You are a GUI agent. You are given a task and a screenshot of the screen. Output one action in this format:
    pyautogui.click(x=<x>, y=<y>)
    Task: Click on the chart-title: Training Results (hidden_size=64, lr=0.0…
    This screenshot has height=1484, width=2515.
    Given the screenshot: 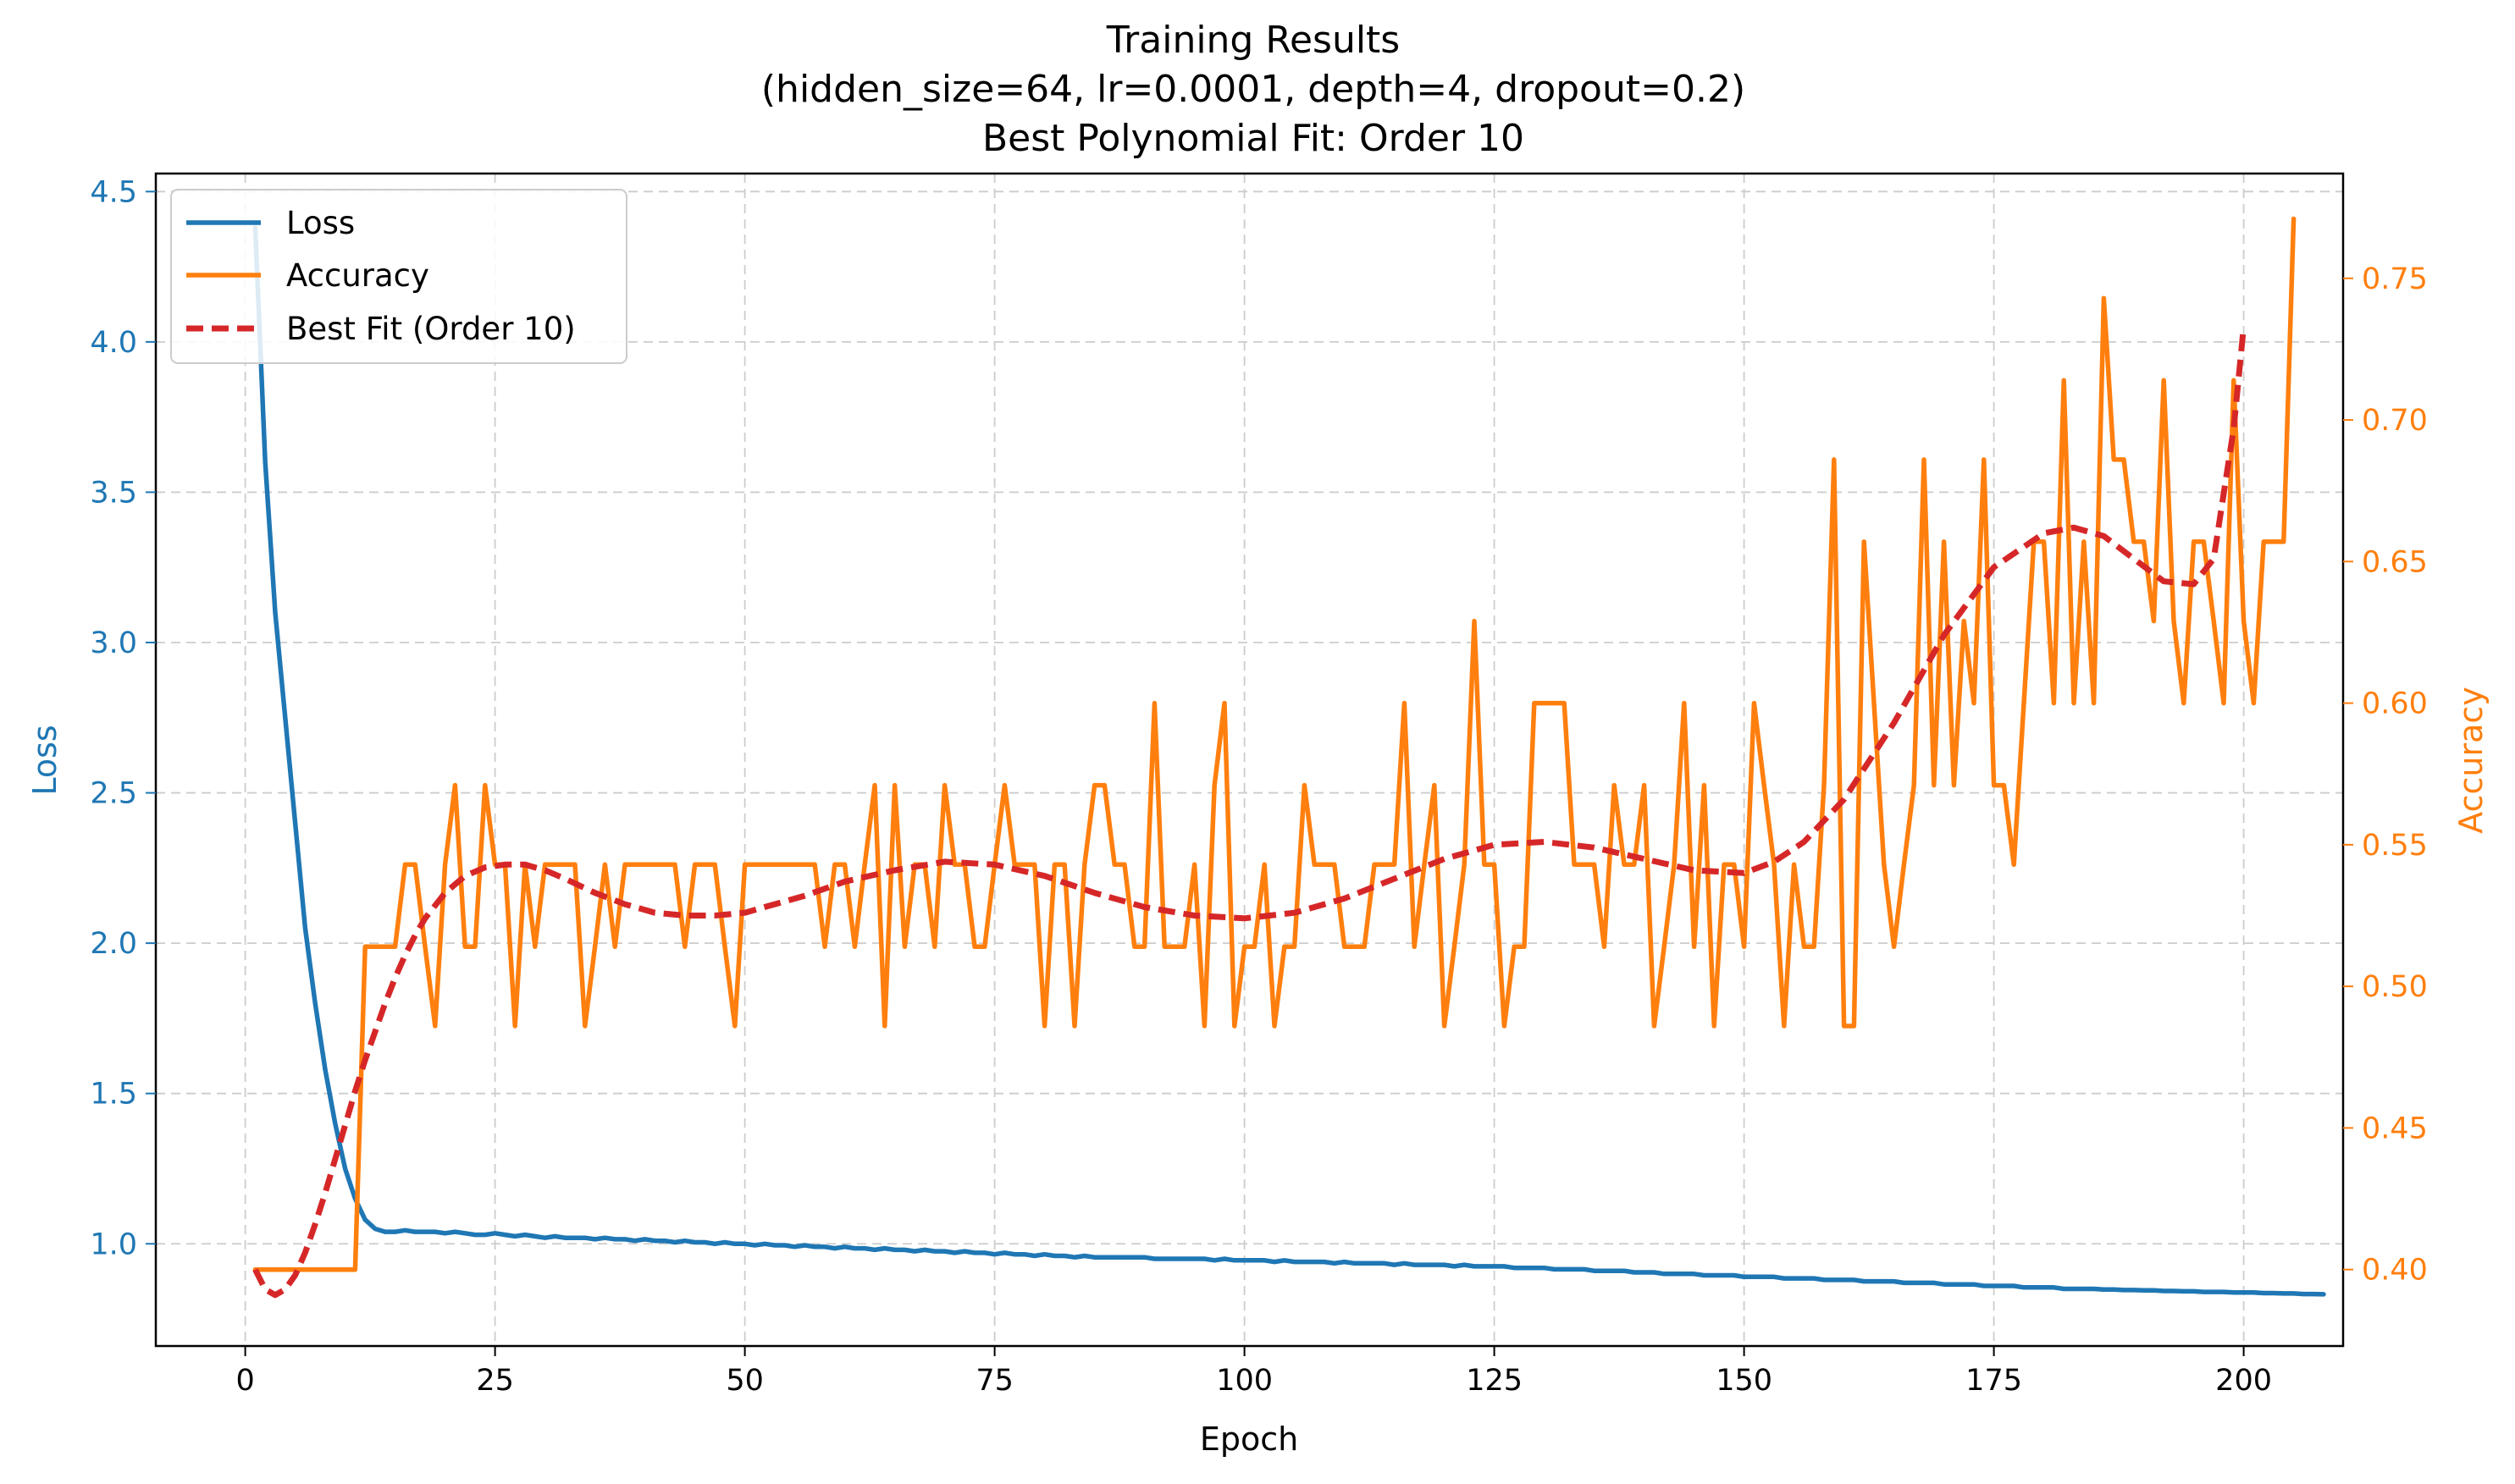 What is the action you would take?
    pyautogui.click(x=1253, y=89)
    